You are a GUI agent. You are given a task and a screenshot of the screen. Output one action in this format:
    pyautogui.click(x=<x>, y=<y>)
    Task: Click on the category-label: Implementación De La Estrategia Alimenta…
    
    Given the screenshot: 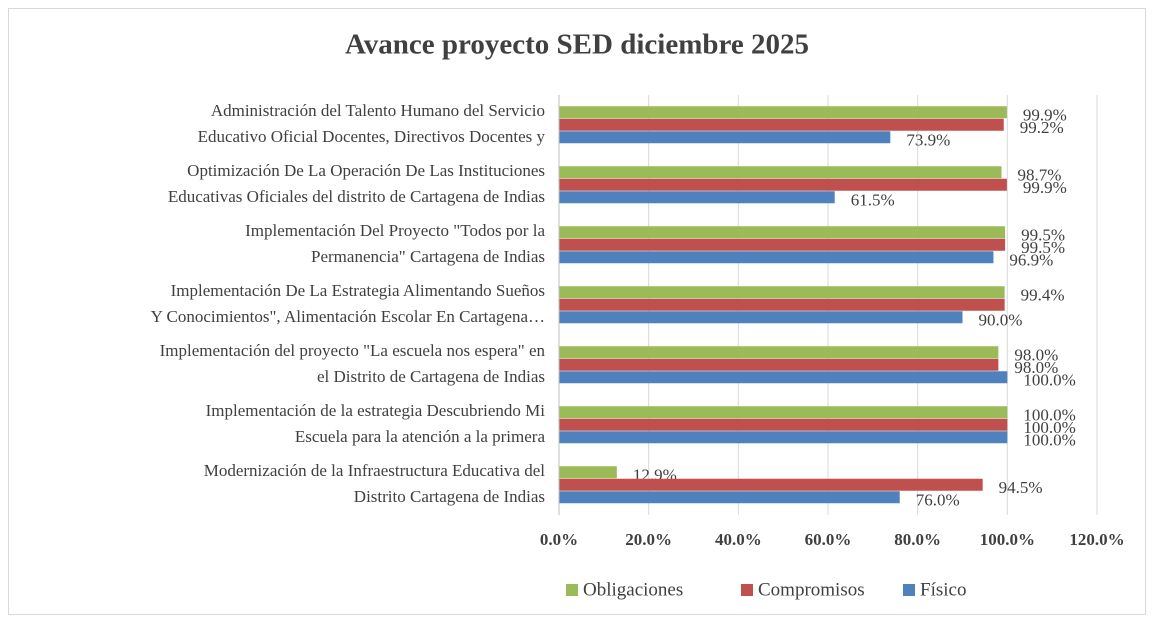 What is the action you would take?
    pyautogui.click(x=358, y=290)
    